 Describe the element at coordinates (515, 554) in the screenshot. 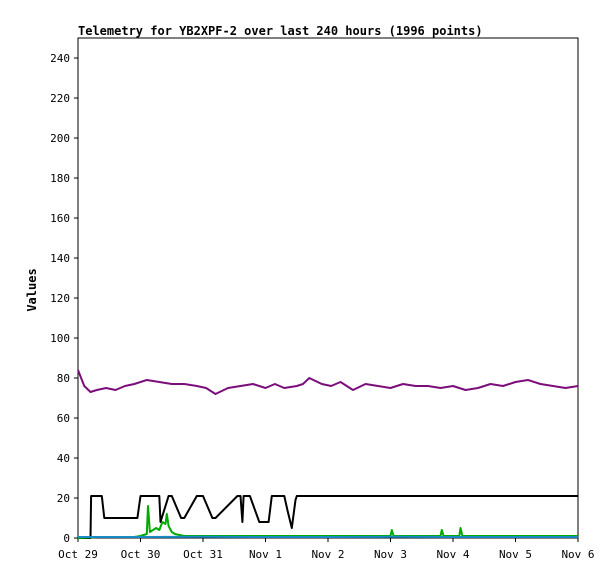

I see `x-tick-label: Nov 5` at that location.